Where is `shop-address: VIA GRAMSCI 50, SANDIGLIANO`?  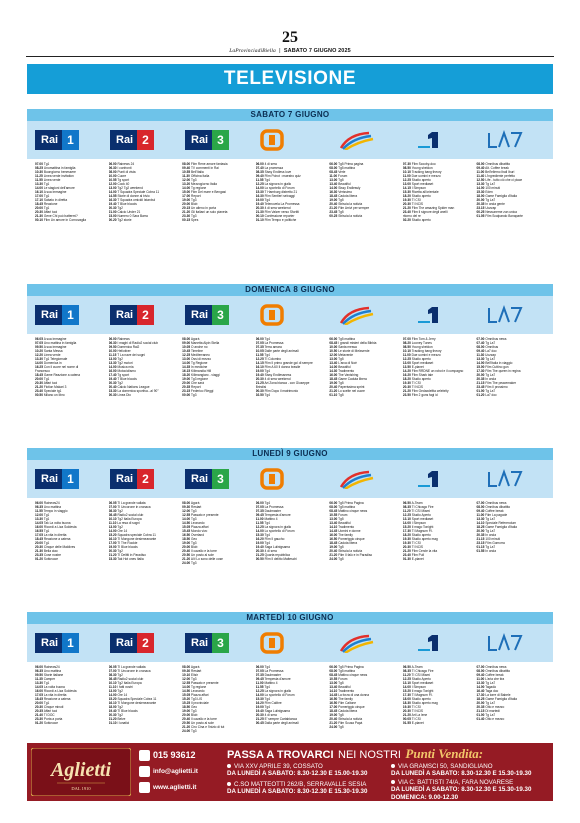 shop-address: VIA GRAMSCI 50, SANDIGLIANO is located at coordinates (445, 766).